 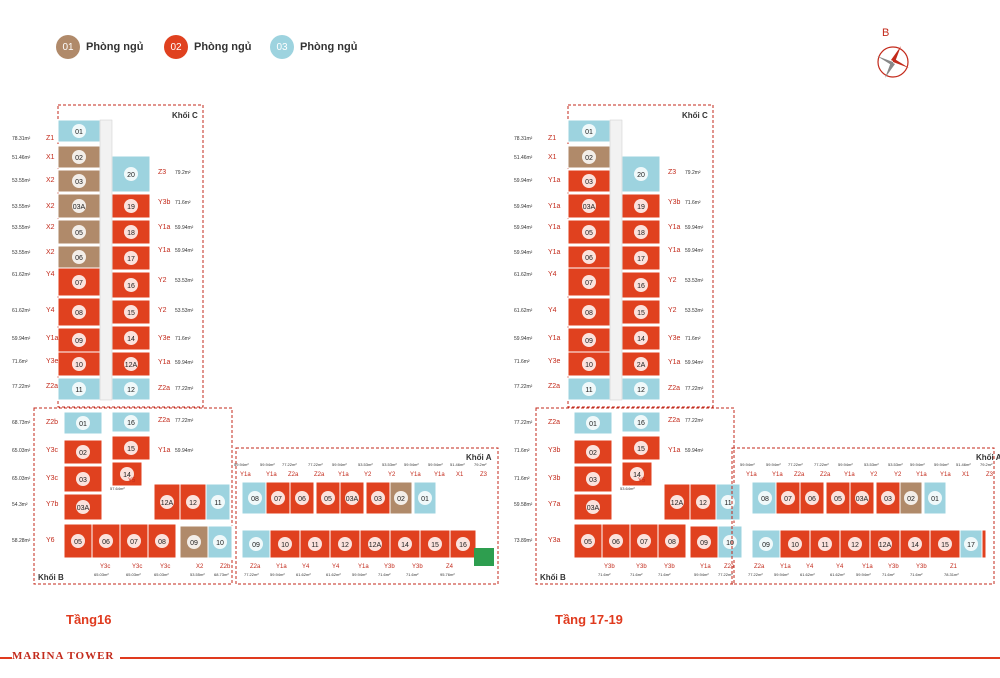 I want to click on unit-area: 78.31m², so click(x=21, y=139).